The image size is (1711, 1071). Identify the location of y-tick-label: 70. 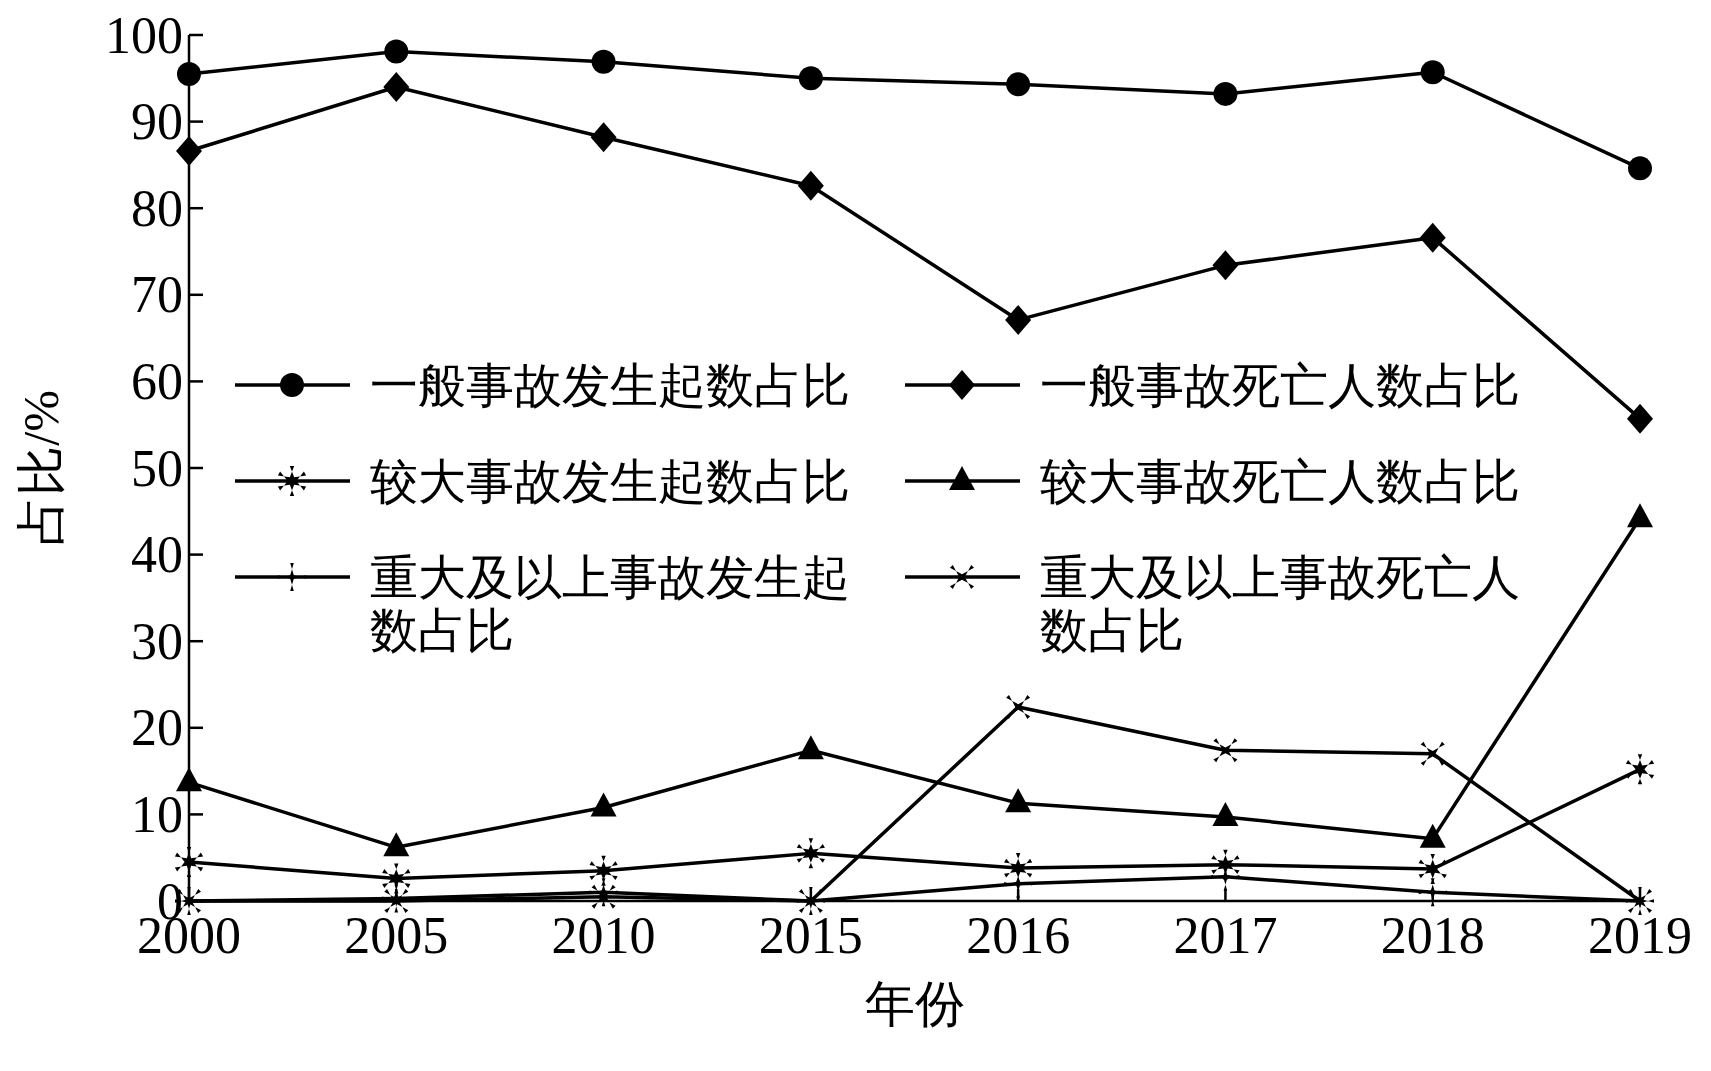
(157, 295).